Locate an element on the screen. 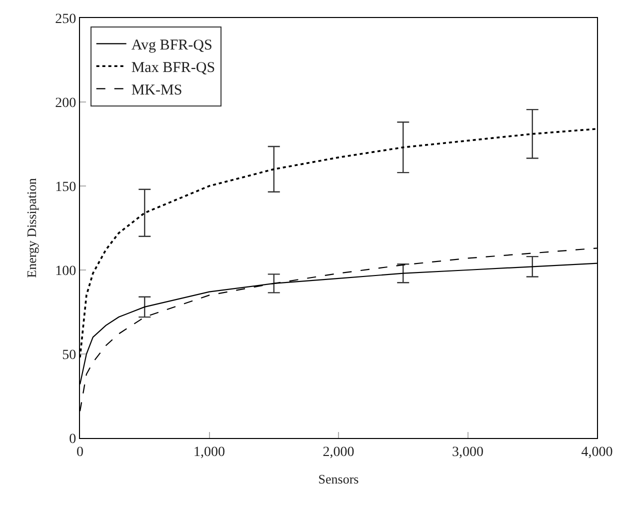 This screenshot has height=508, width=627. y-tick-label: 200 is located at coordinates (65, 103).